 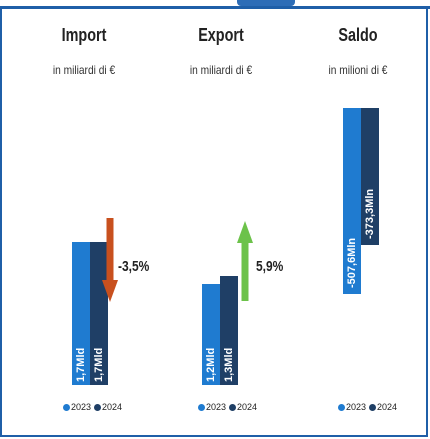 What do you see at coordinates (245, 261) in the screenshot?
I see `up-arrow-icon` at bounding box center [245, 261].